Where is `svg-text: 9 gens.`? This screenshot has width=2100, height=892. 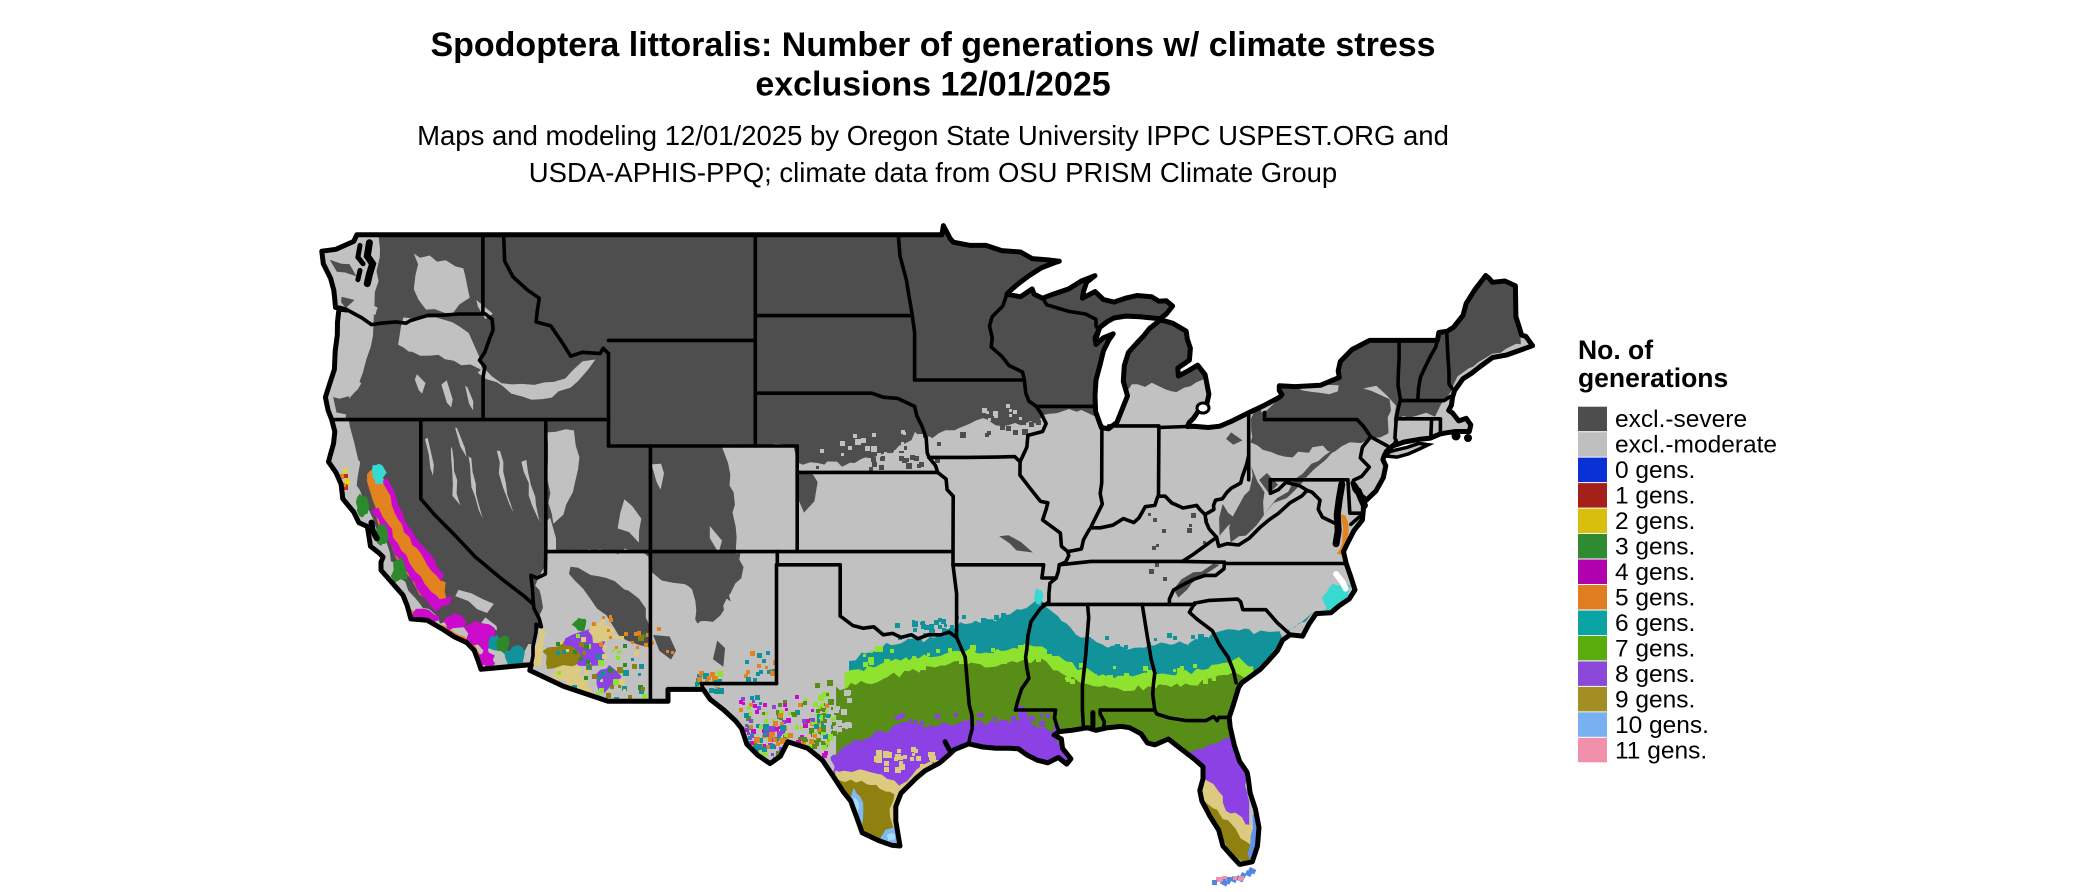 svg-text: 9 gens. is located at coordinates (1655, 699).